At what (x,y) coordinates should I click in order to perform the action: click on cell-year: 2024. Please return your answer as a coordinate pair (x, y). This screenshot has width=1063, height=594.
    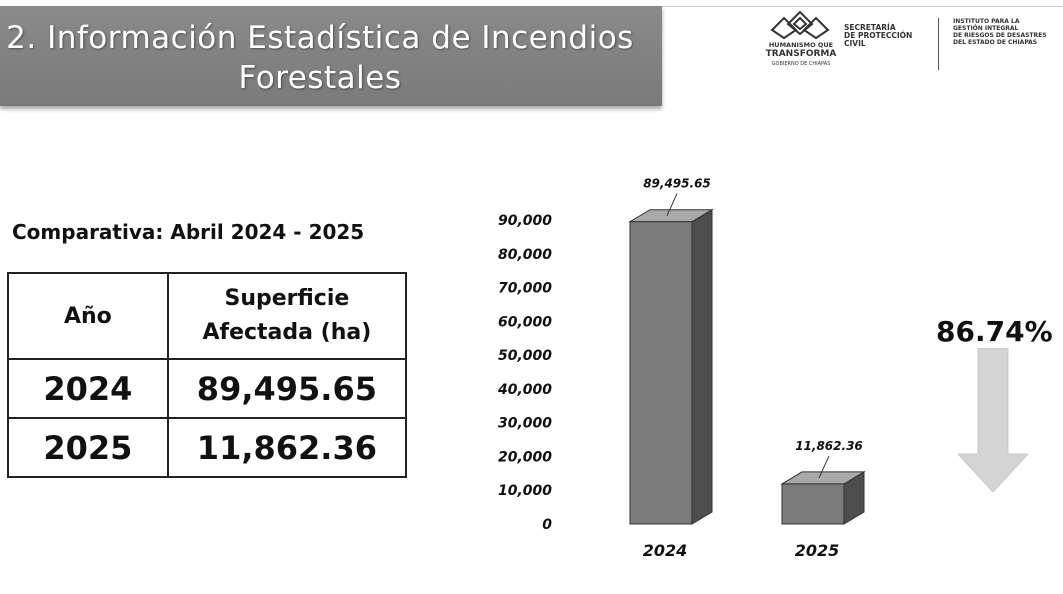
    Looking at the image, I should click on (88, 388).